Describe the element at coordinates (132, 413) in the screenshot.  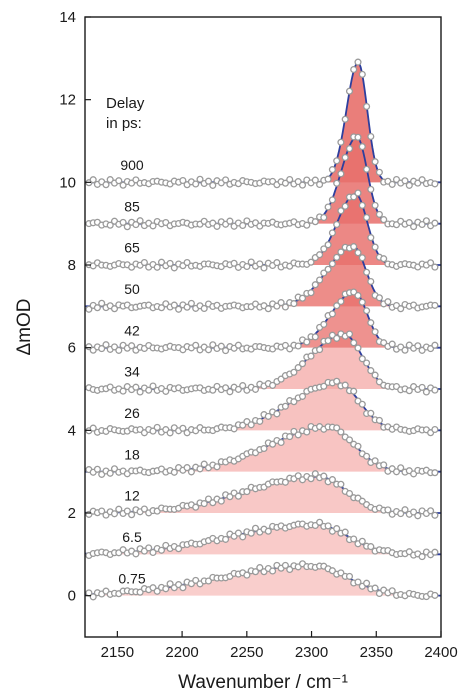
I see `delay-label: 26` at that location.